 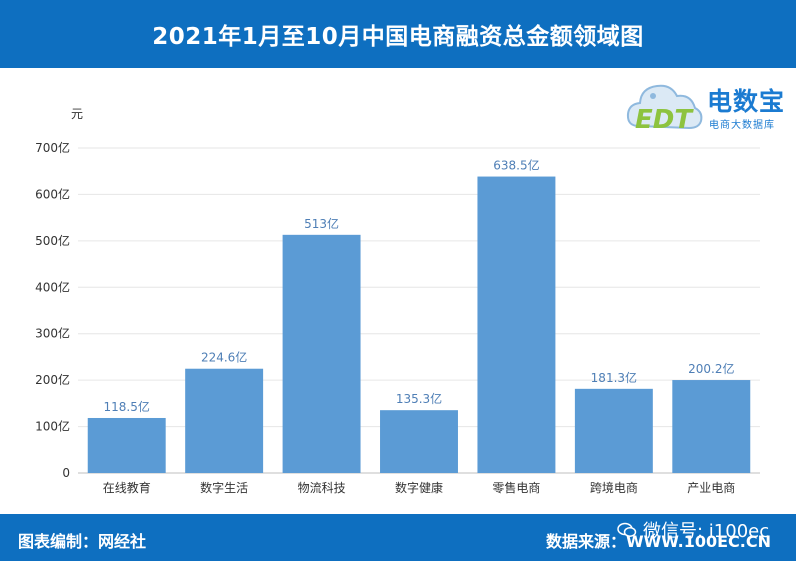 What do you see at coordinates (742, 125) in the screenshot?
I see `logo-subtitle: 电商大数据库` at bounding box center [742, 125].